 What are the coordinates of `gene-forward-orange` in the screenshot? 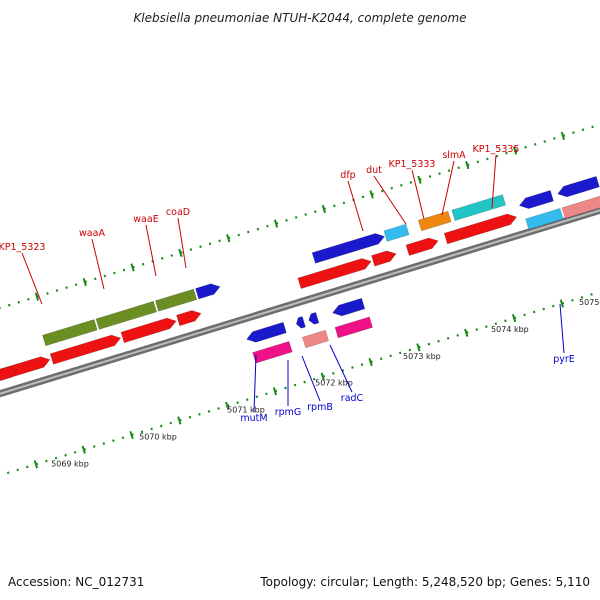 It's located at (434, 221).